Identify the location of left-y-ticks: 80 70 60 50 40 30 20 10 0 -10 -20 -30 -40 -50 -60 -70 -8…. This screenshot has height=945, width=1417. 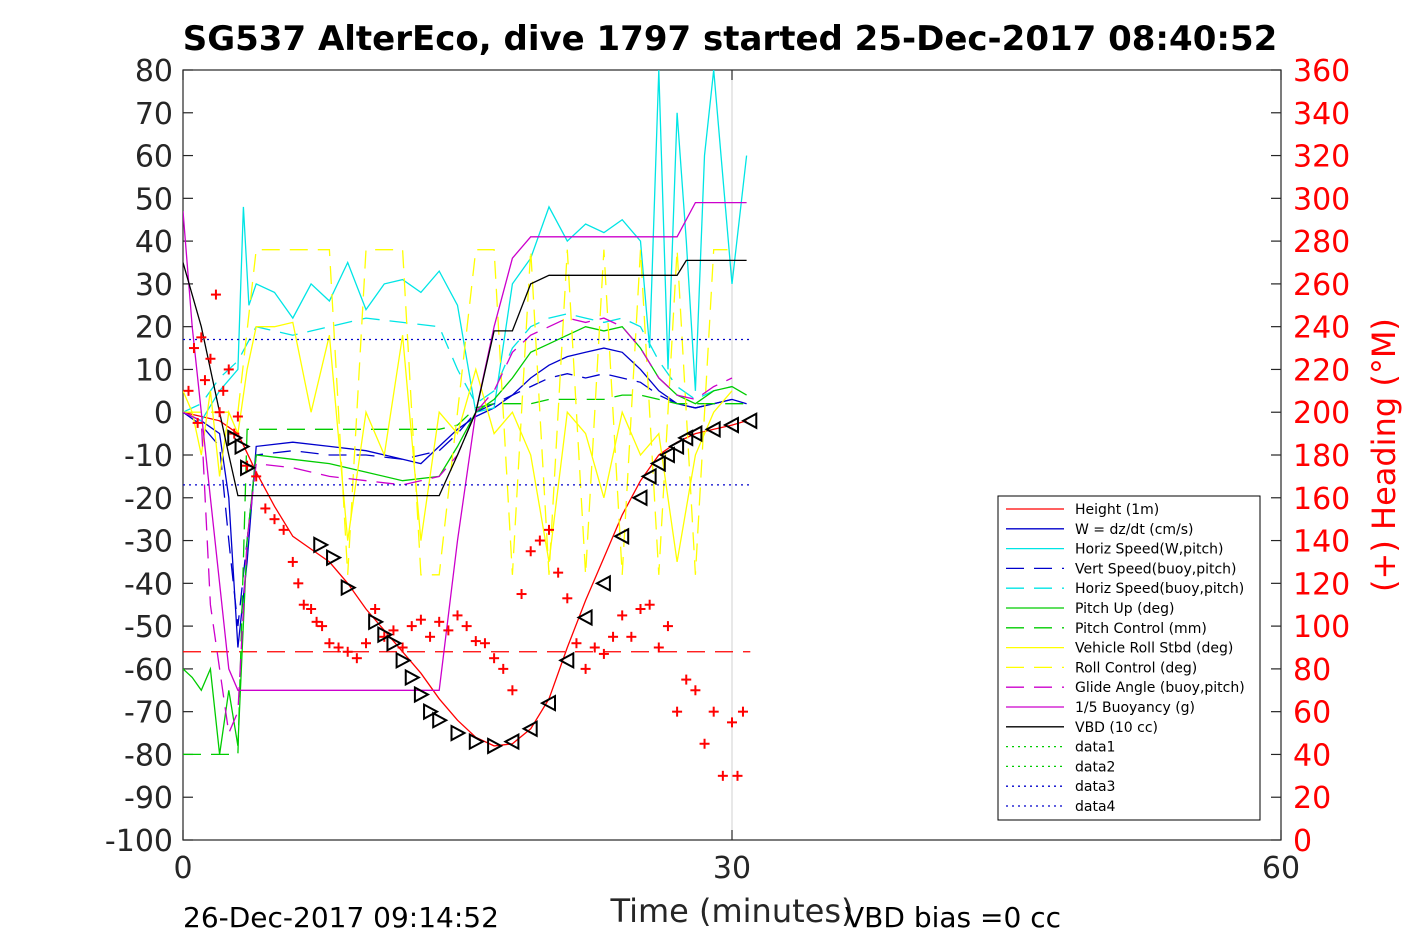
(149, 456).